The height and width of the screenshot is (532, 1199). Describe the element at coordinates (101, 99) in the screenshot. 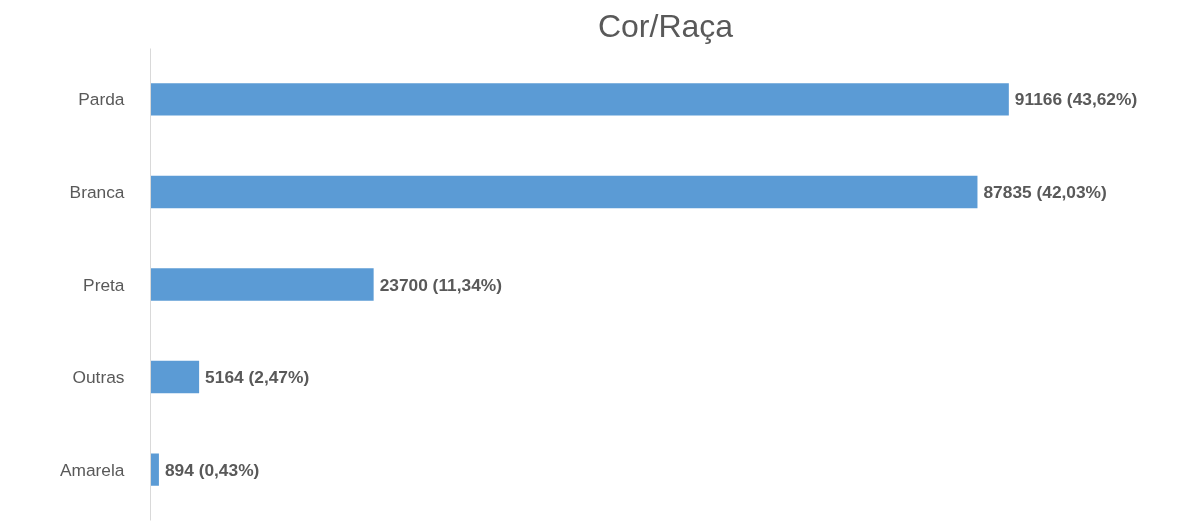

I see `y-tick-label: Parda` at that location.